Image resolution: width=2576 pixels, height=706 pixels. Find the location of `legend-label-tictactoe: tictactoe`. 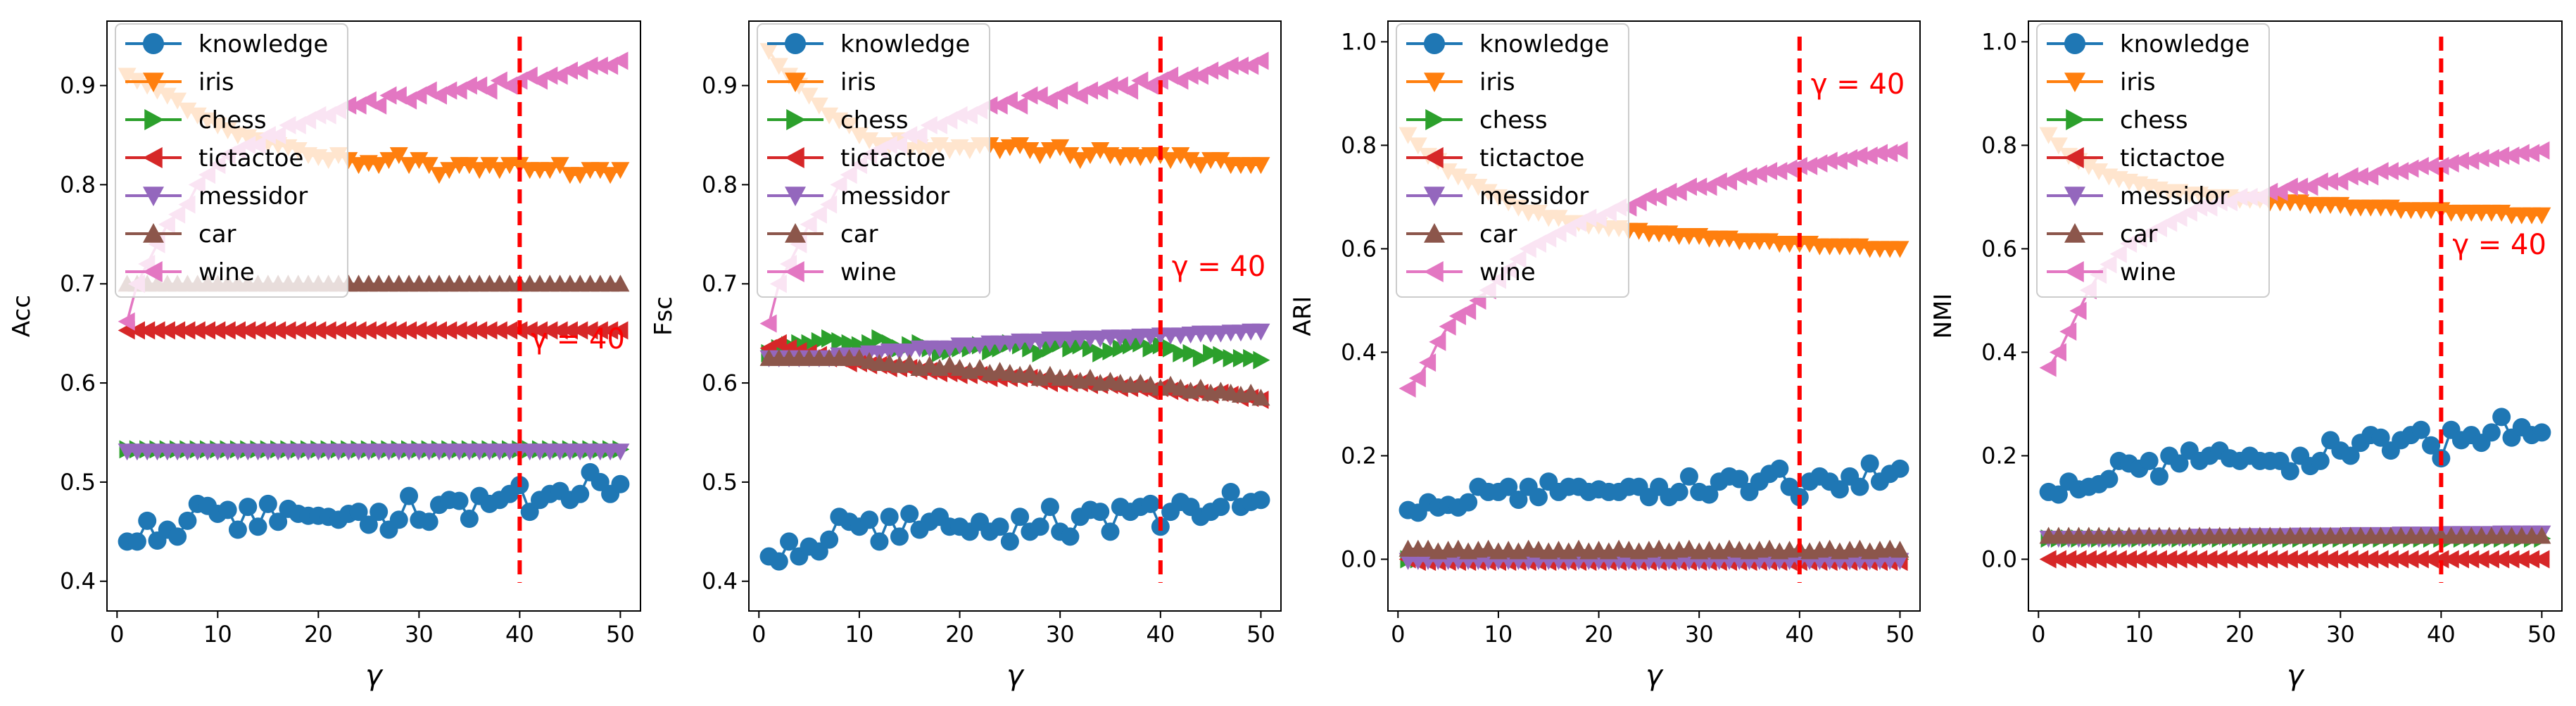

legend-label-tictactoe: tictactoe is located at coordinates (892, 158).